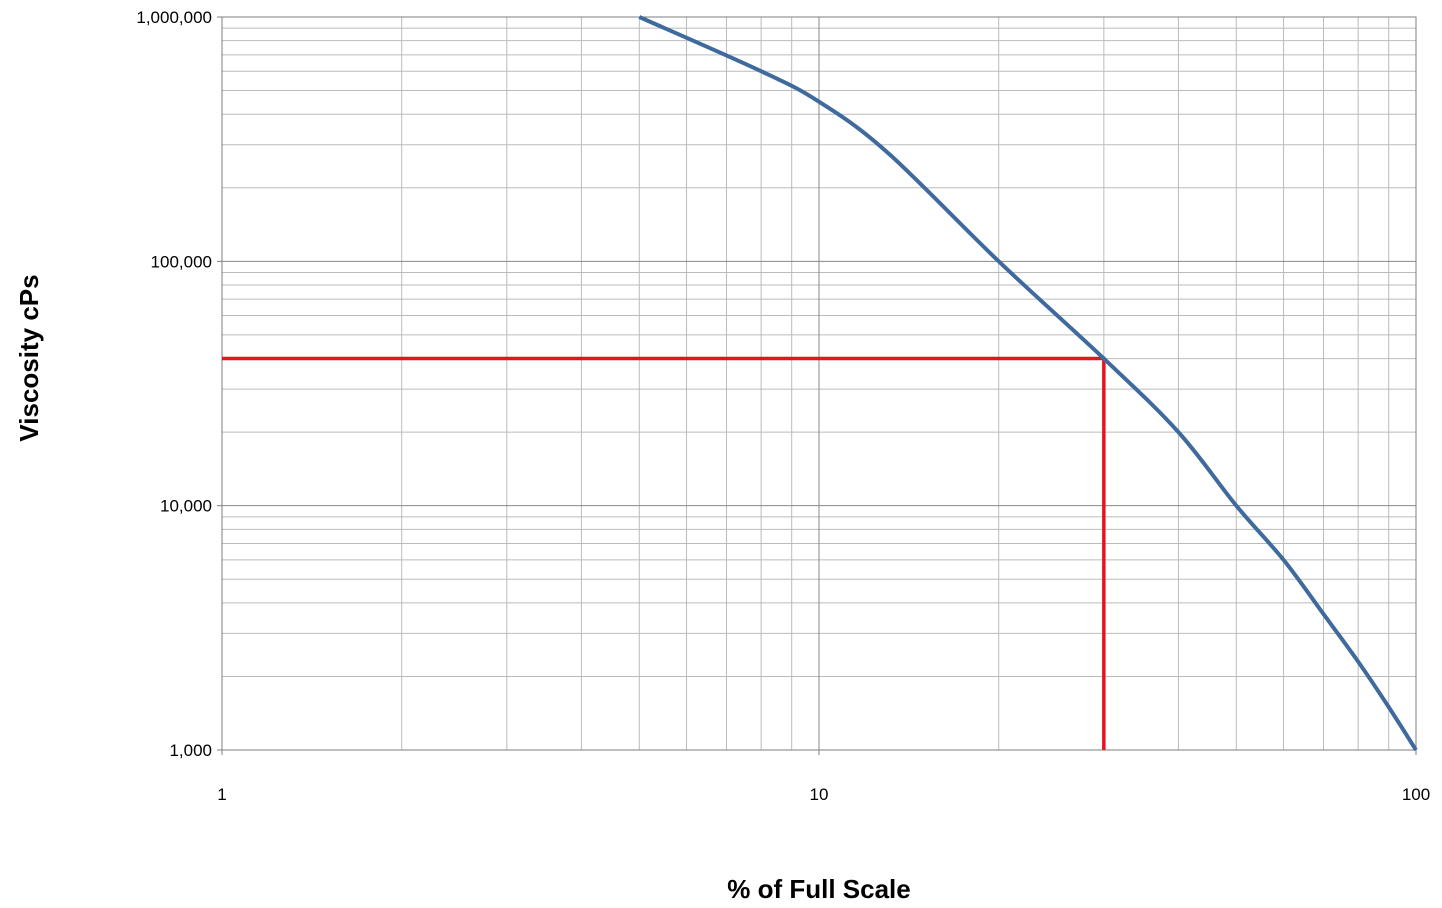 This screenshot has height=908, width=1442. I want to click on x-tick-labels: 1 10 100, so click(823, 794).